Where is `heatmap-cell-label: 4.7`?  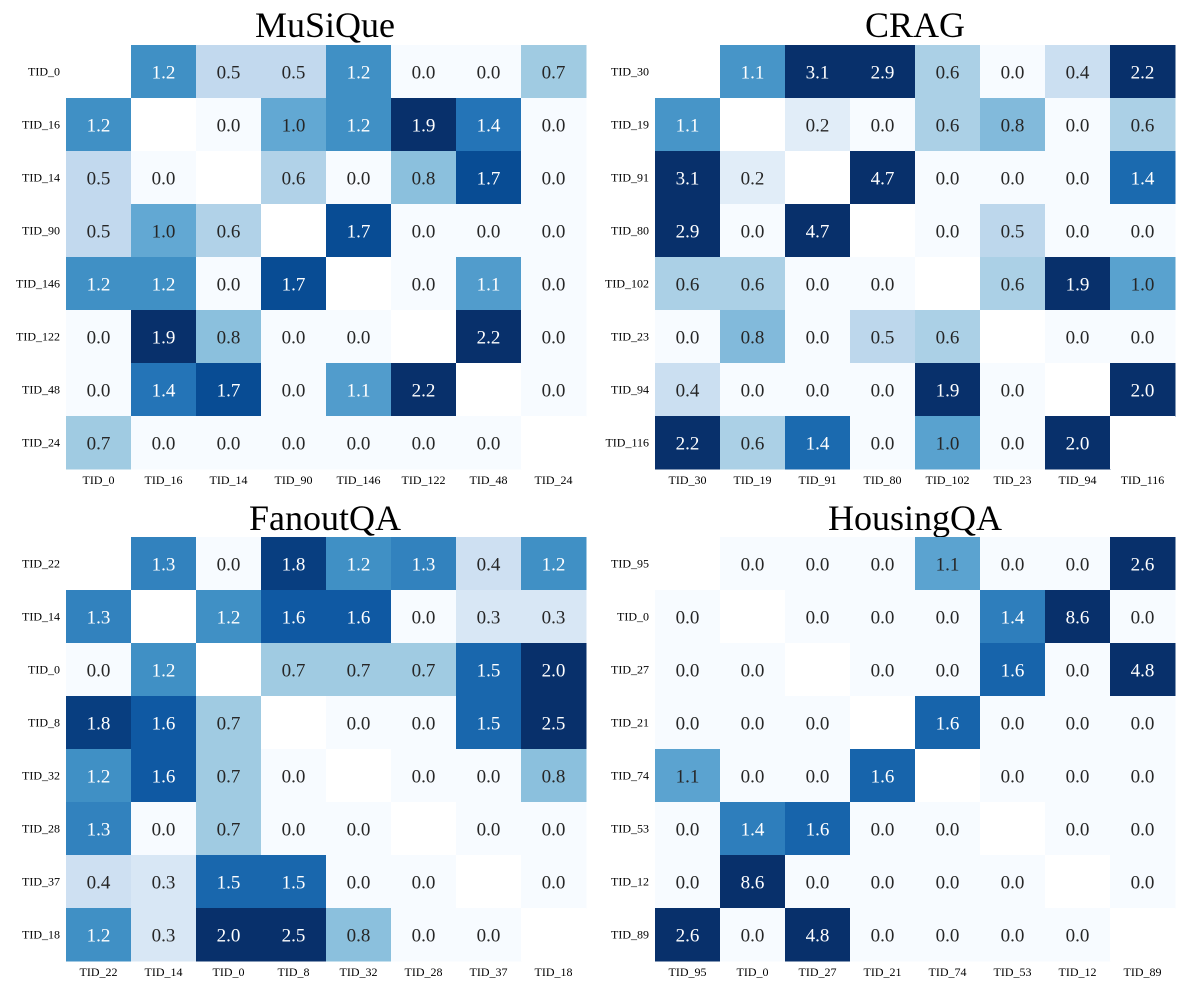
heatmap-cell-label: 4.7 is located at coordinates (883, 179).